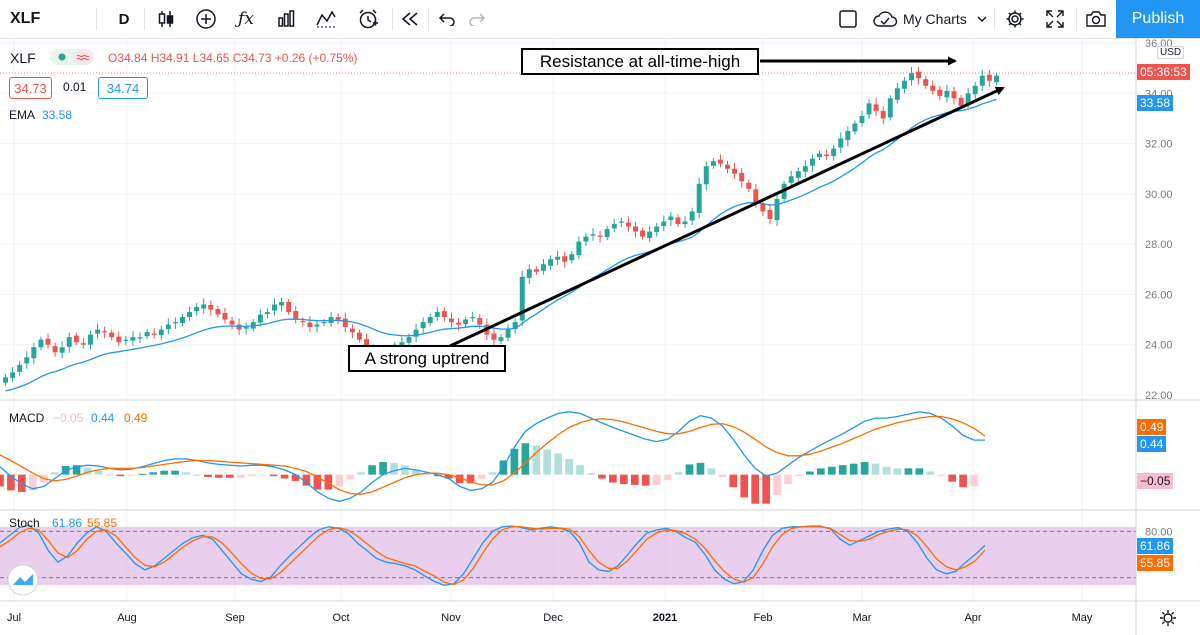  I want to click on fullscreen-icon, so click(1055, 19).